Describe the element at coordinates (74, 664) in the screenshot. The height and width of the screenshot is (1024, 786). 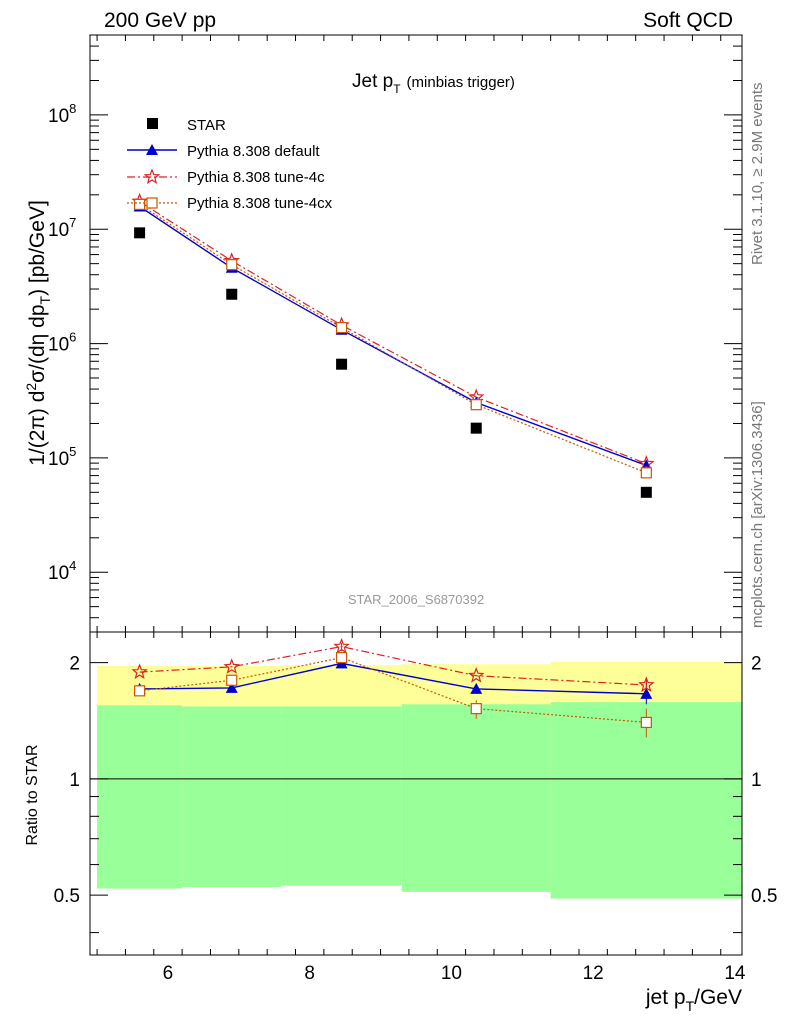
I see `y-tick-label-ratio: 2` at that location.